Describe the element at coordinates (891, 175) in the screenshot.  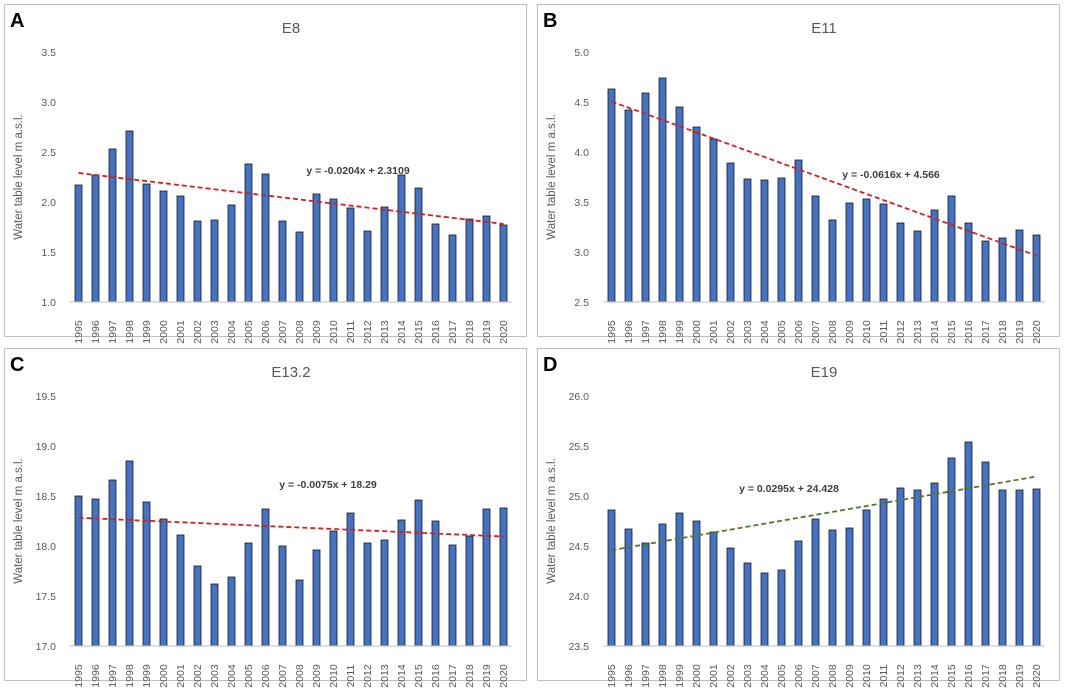
I see `trendline-equation: y = -0.0616x + 4.566` at that location.